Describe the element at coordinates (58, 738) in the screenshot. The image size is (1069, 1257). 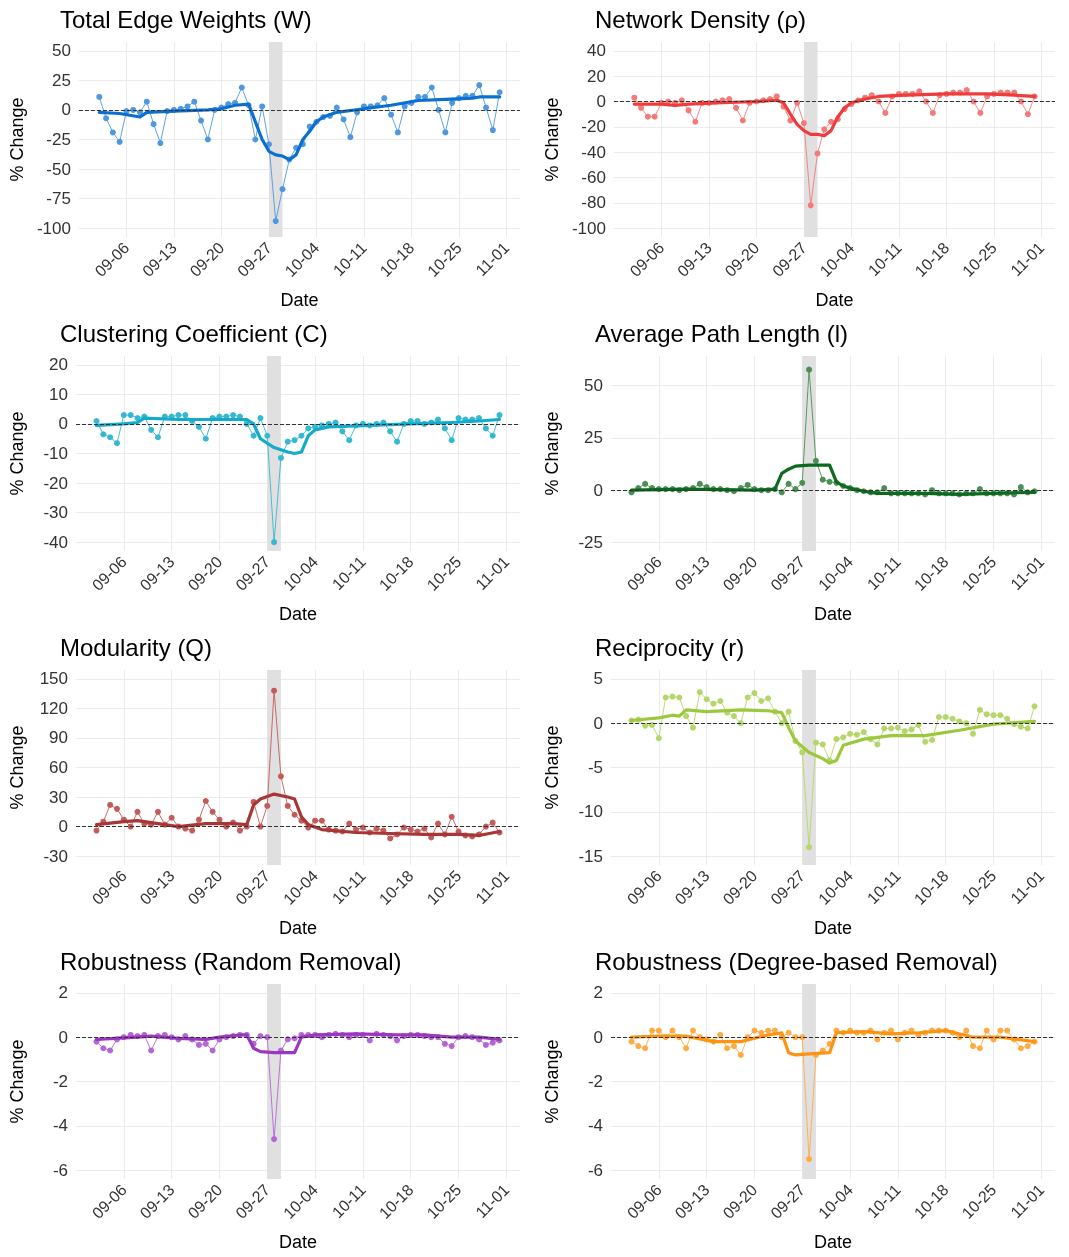
I see `y-tick-label: 90` at that location.